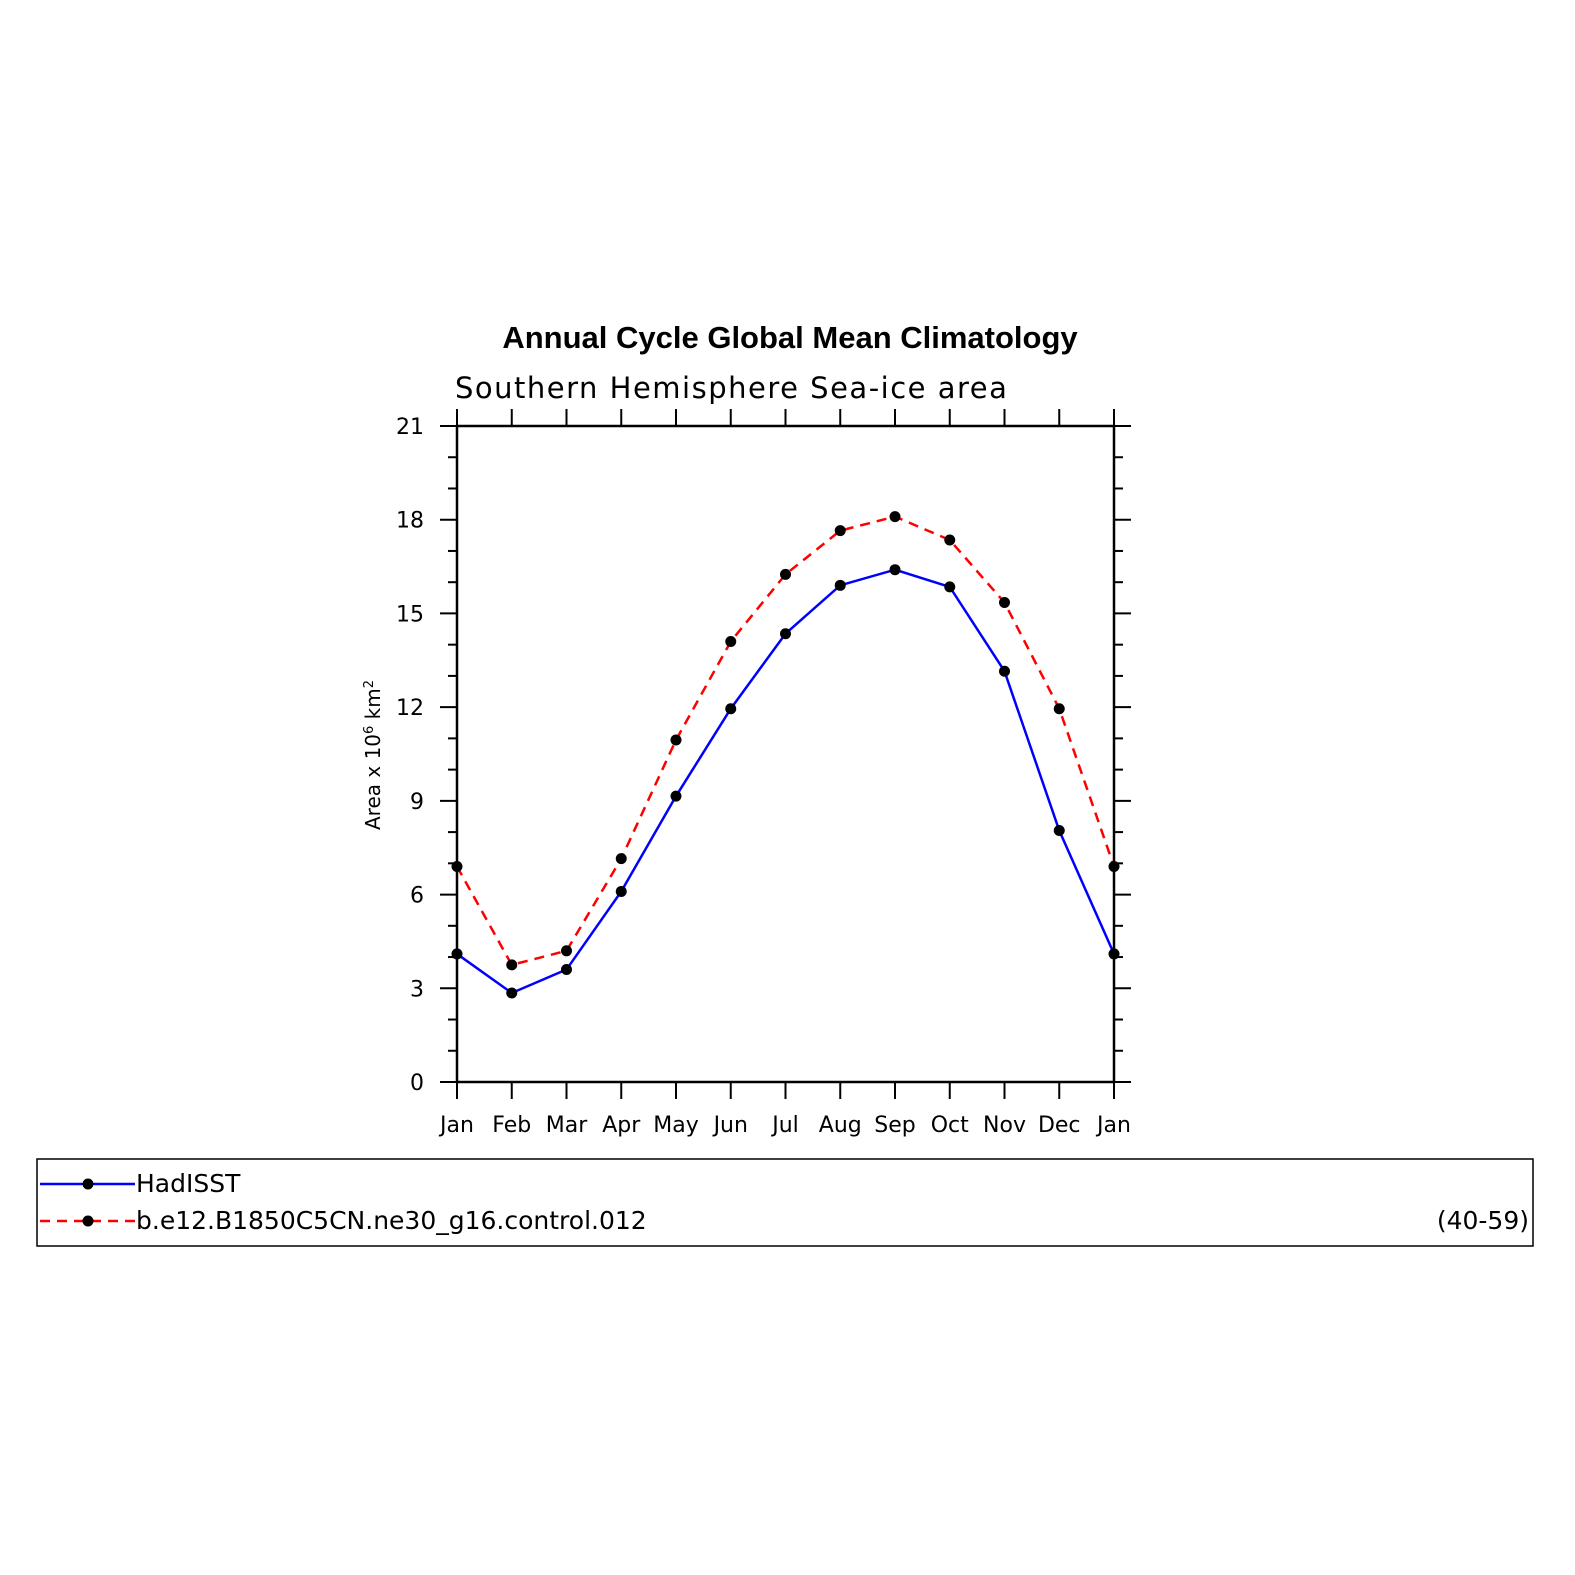  I want to click on y-tick-label: 3, so click(417, 989).